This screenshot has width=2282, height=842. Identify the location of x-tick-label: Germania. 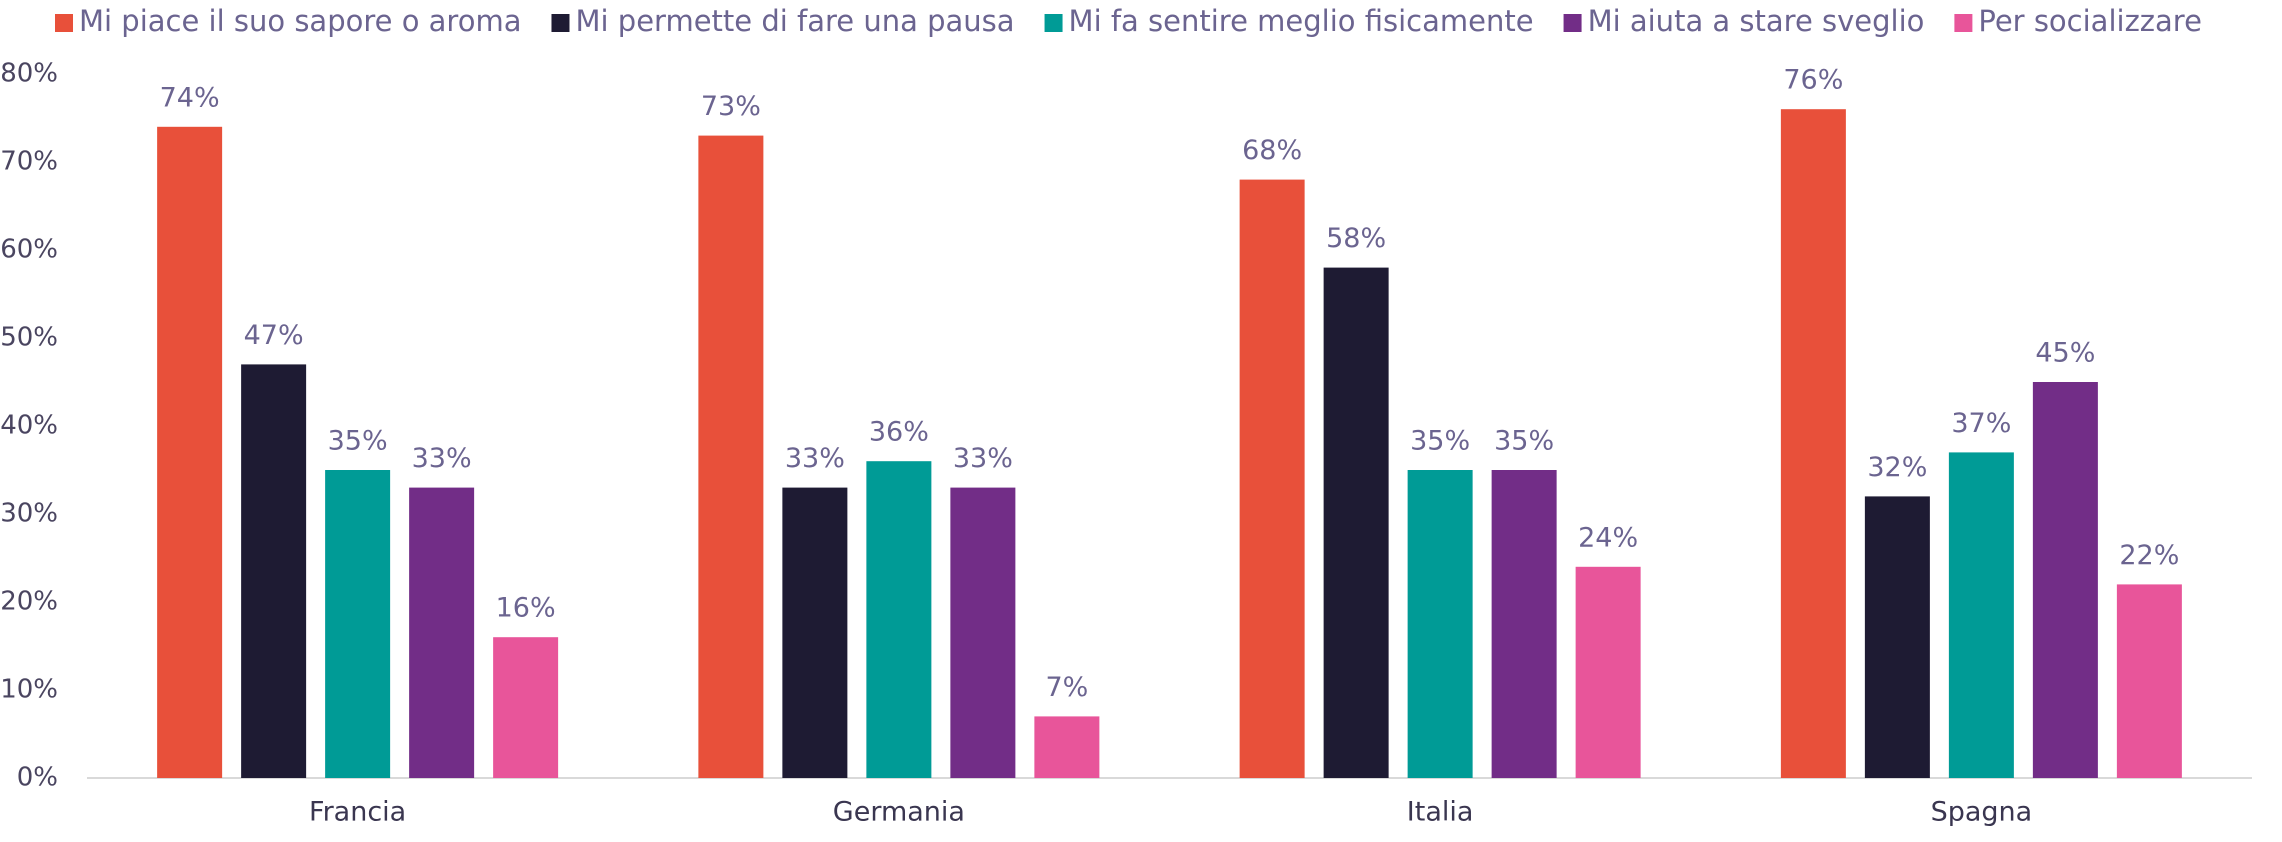
(899, 812).